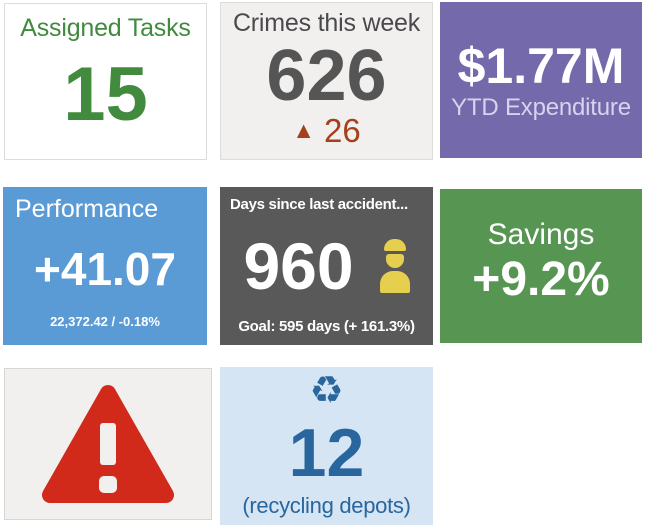 The width and height of the screenshot is (650, 529). I want to click on crimes-tile: Crimes this week 626 ▲ 26, so click(326, 81).